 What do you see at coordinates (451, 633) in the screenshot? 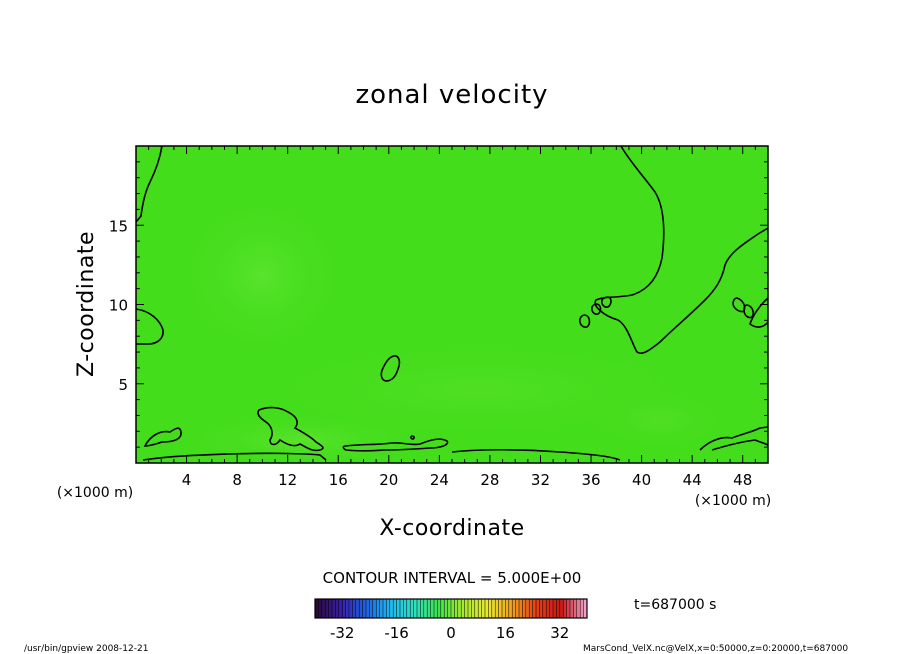
I see `colorbar-tick-label: 0` at bounding box center [451, 633].